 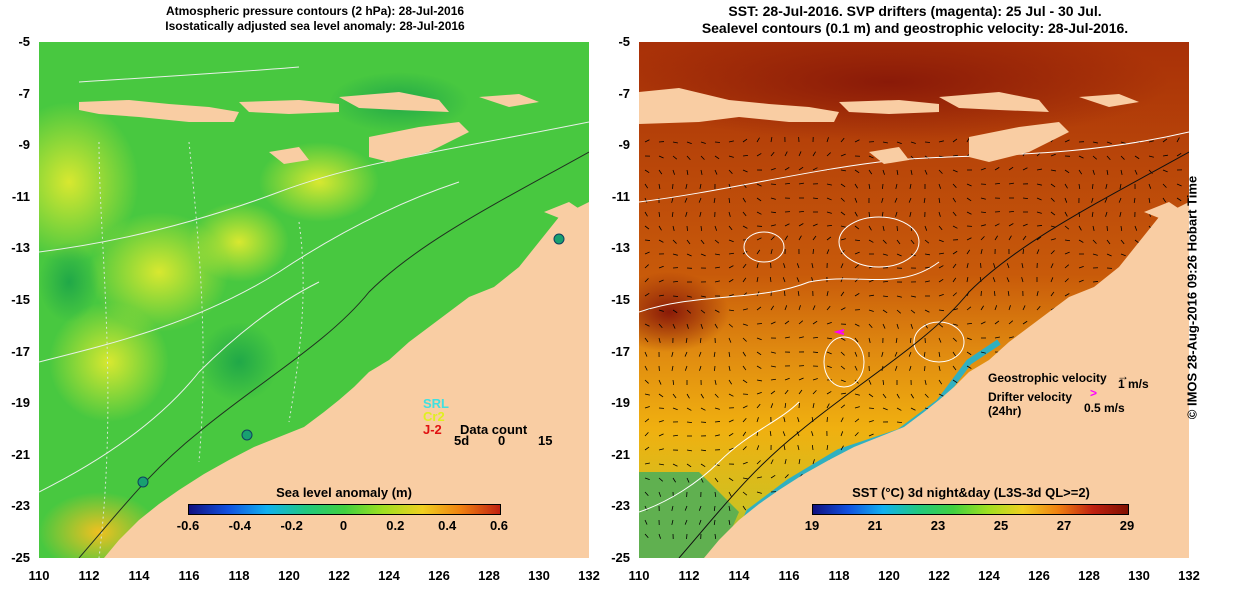 I want to click on drifter-scale-arrow: >, so click(x=1094, y=393).